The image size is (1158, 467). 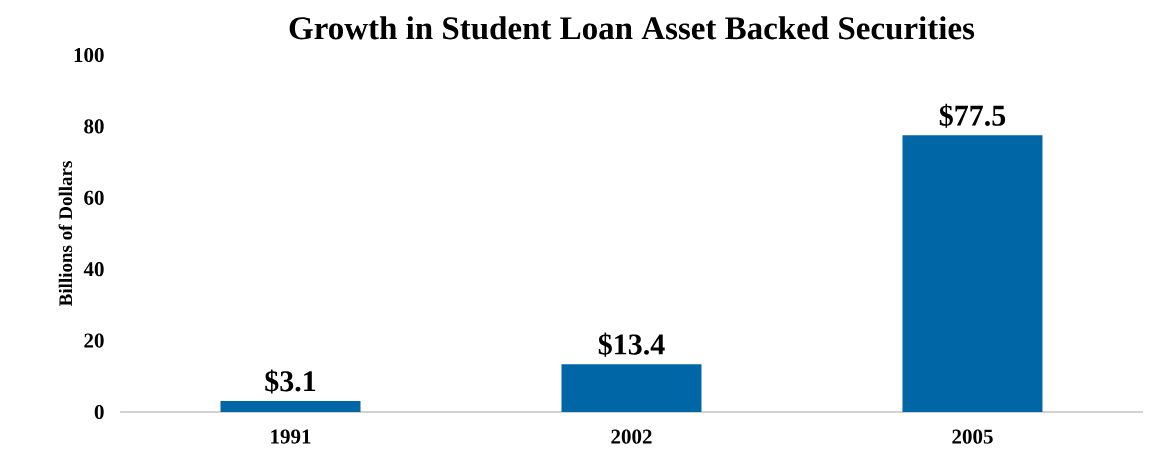 What do you see at coordinates (291, 436) in the screenshot?
I see `x-tick-label: 1991` at bounding box center [291, 436].